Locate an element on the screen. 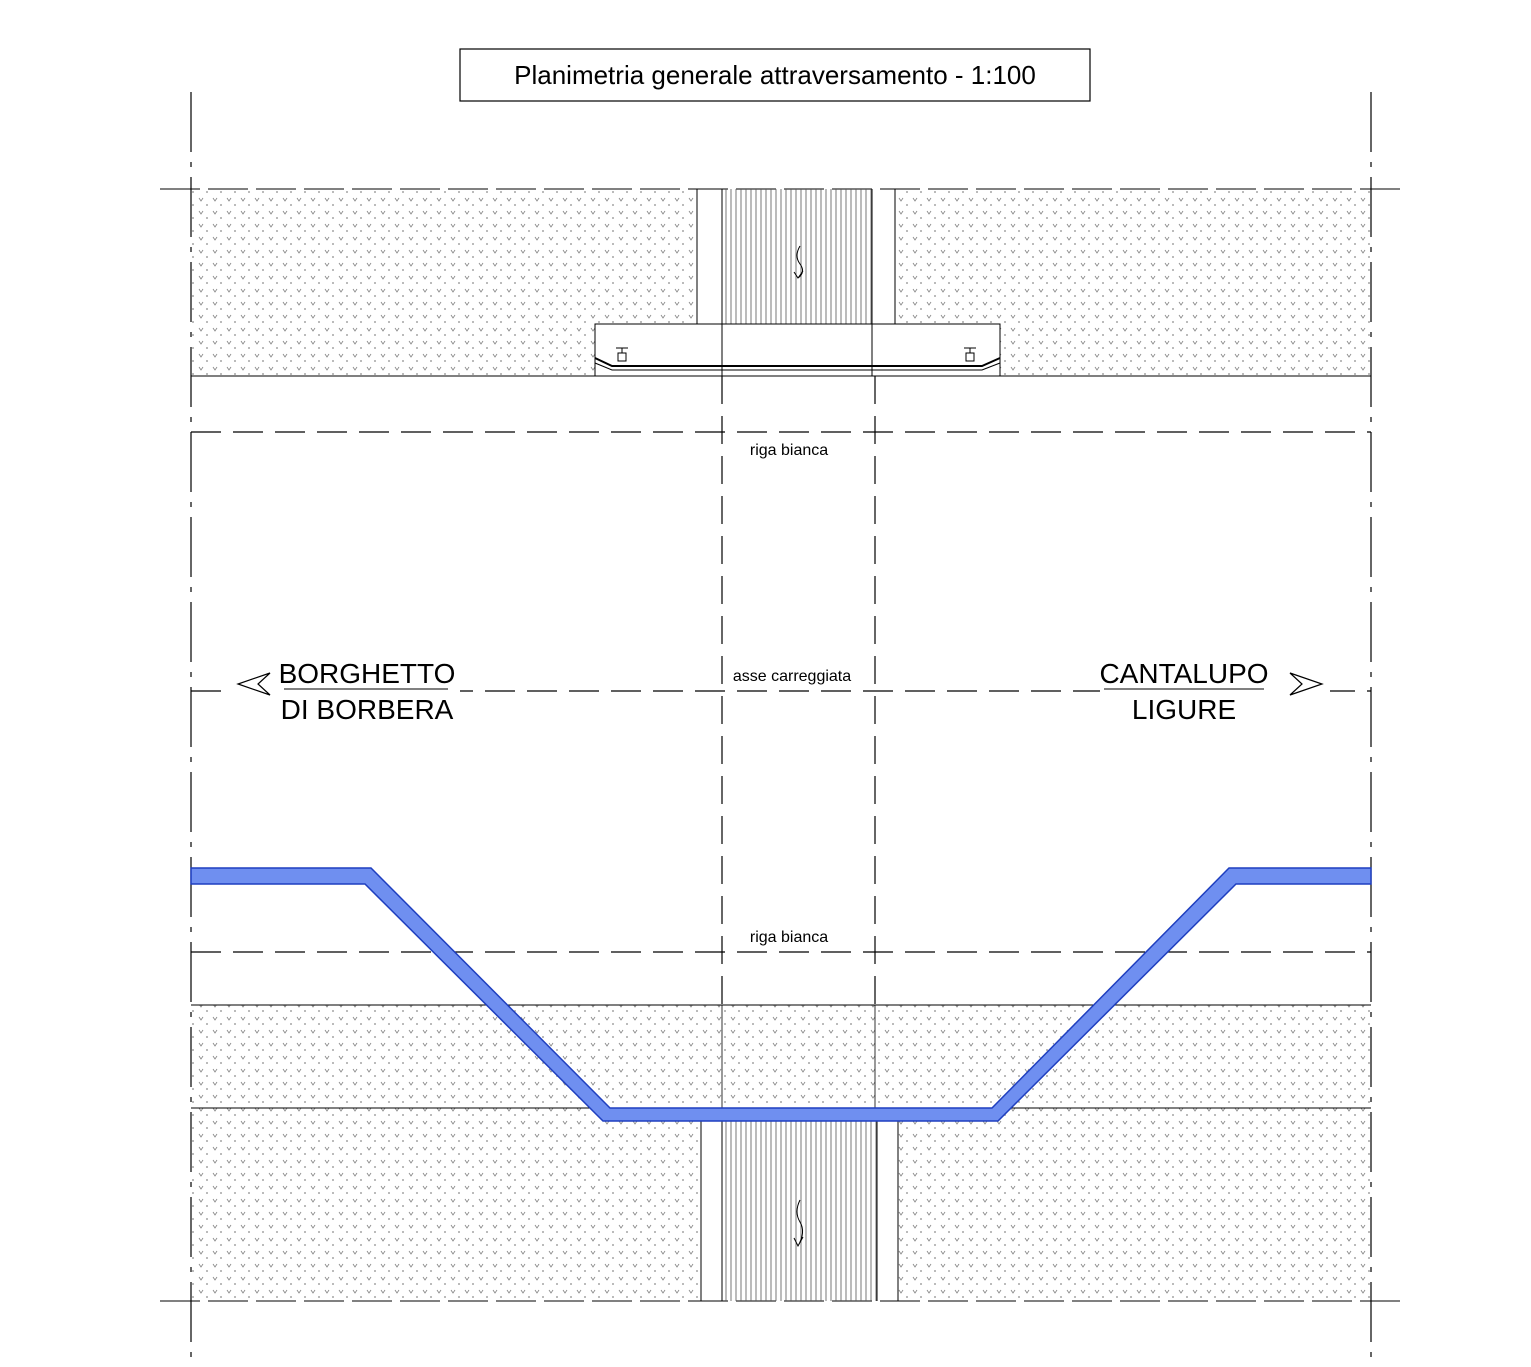 The height and width of the screenshot is (1367, 1531). flow-arrow-bottom-icon is located at coordinates (798, 1223).